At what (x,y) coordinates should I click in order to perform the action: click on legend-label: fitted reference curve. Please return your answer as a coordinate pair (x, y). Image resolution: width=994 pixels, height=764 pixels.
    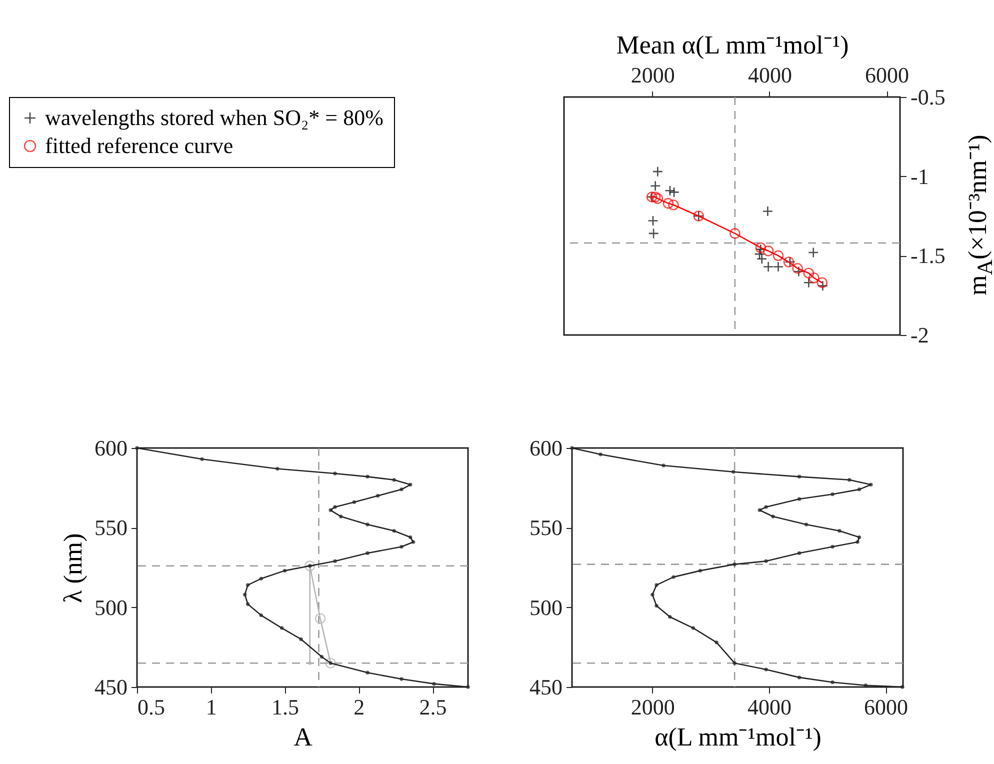
    Looking at the image, I should click on (139, 145).